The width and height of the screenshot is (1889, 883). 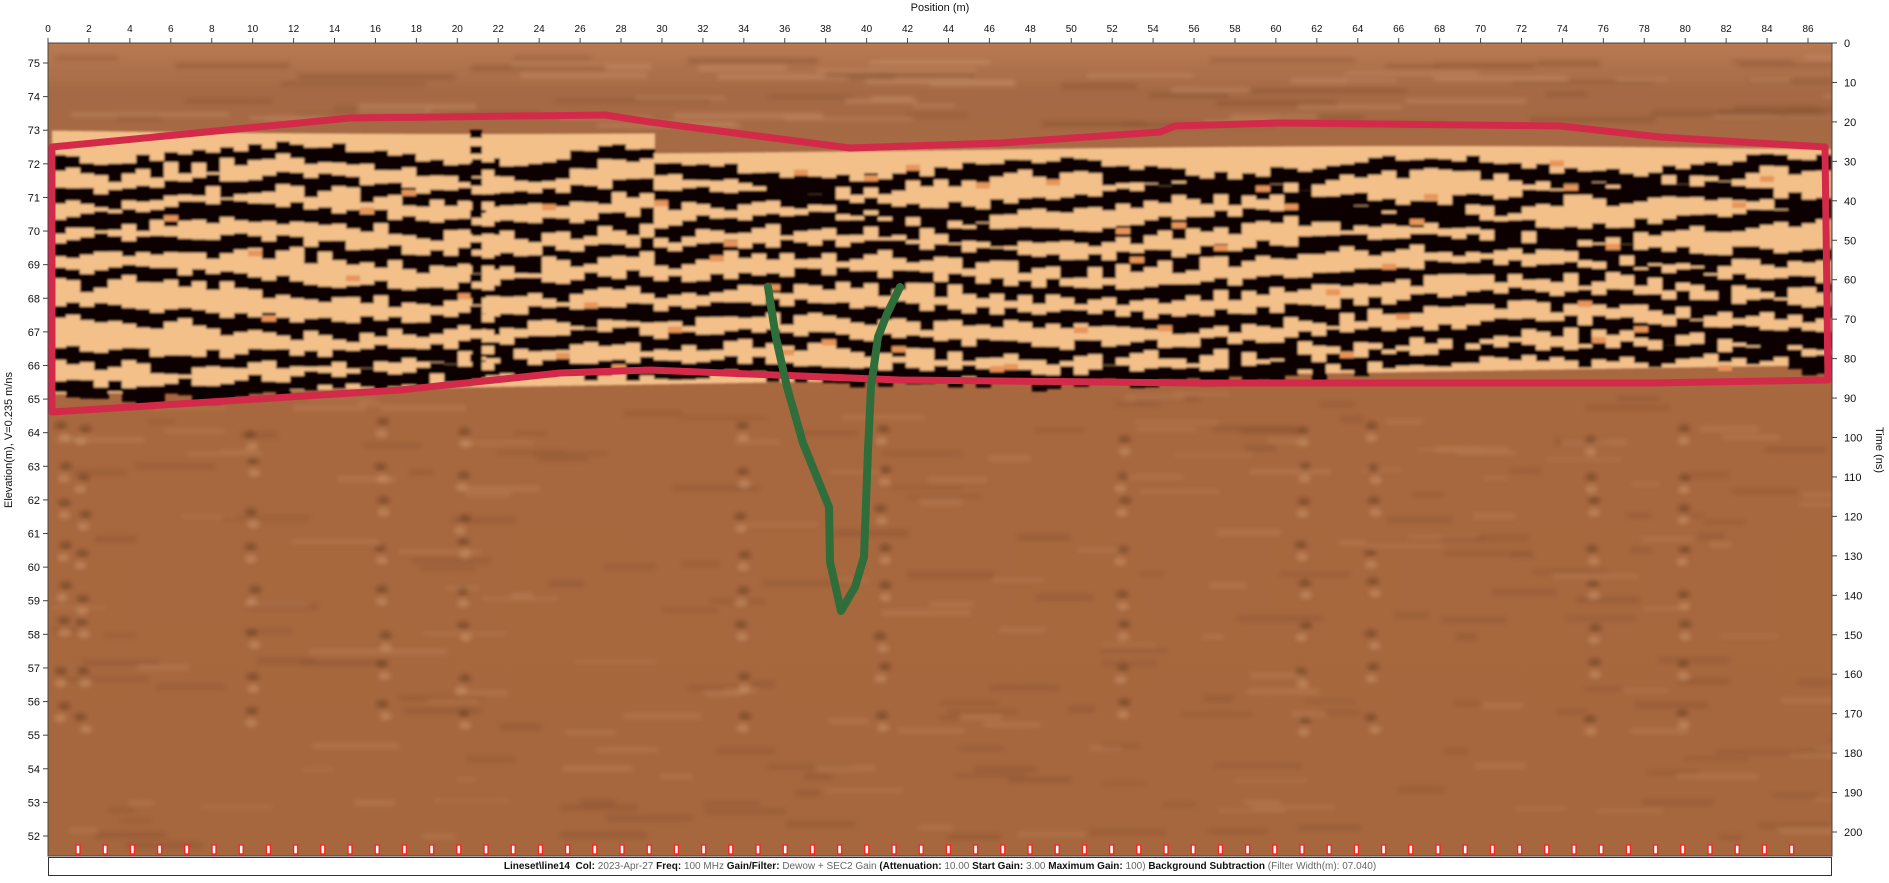 What do you see at coordinates (1853, 636) in the screenshot?
I see `right-tick-label: 150` at bounding box center [1853, 636].